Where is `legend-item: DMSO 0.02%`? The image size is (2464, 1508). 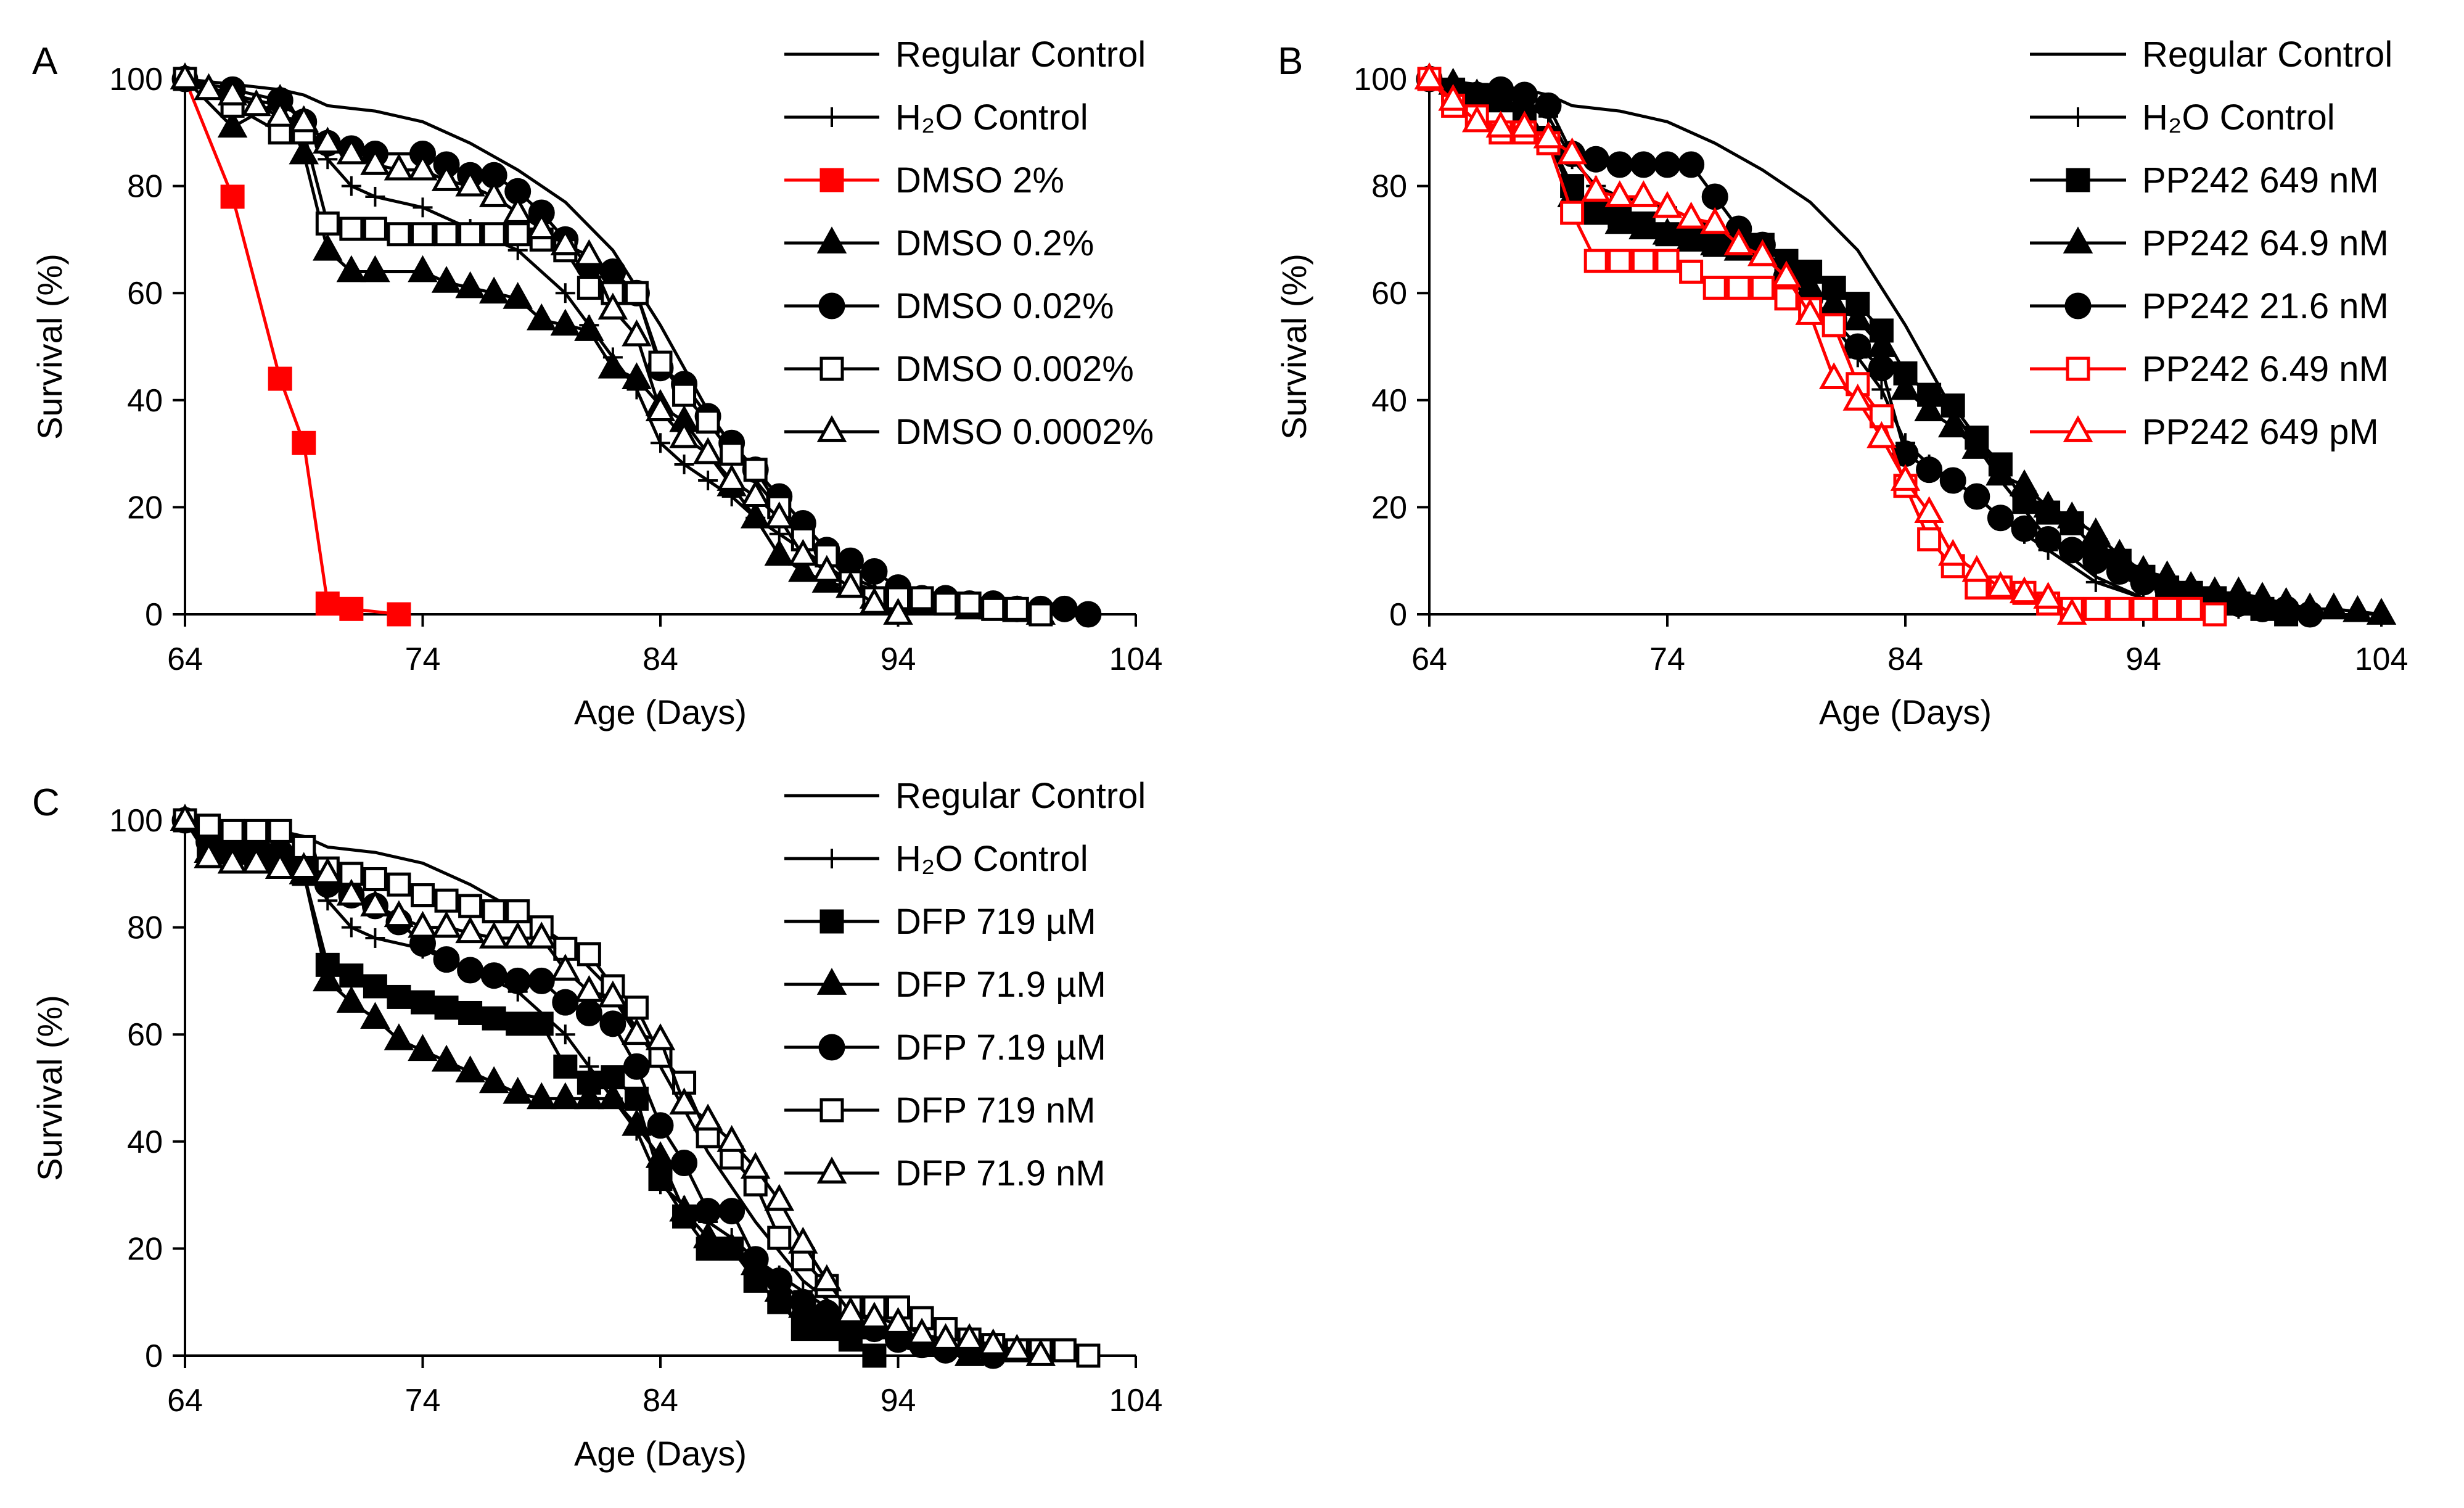
legend-item: DMSO 0.02% is located at coordinates (949, 306).